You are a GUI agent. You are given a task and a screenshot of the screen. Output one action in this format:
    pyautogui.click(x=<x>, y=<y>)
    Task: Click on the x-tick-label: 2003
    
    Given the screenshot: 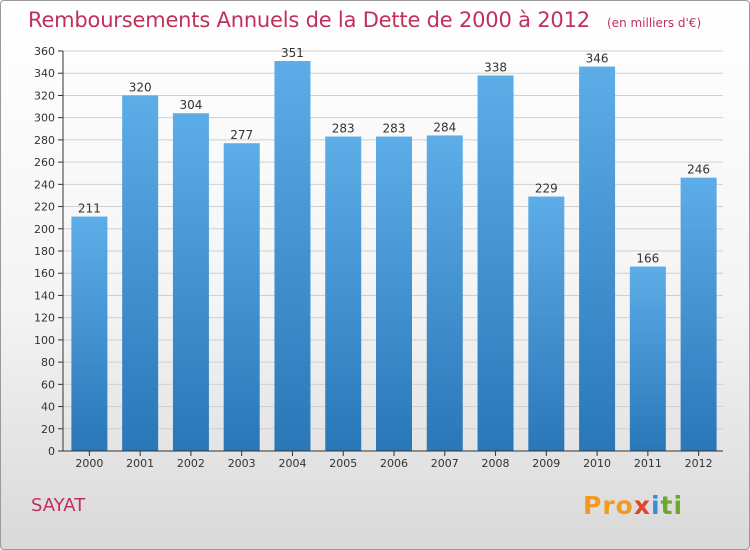 What is the action you would take?
    pyautogui.click(x=242, y=463)
    